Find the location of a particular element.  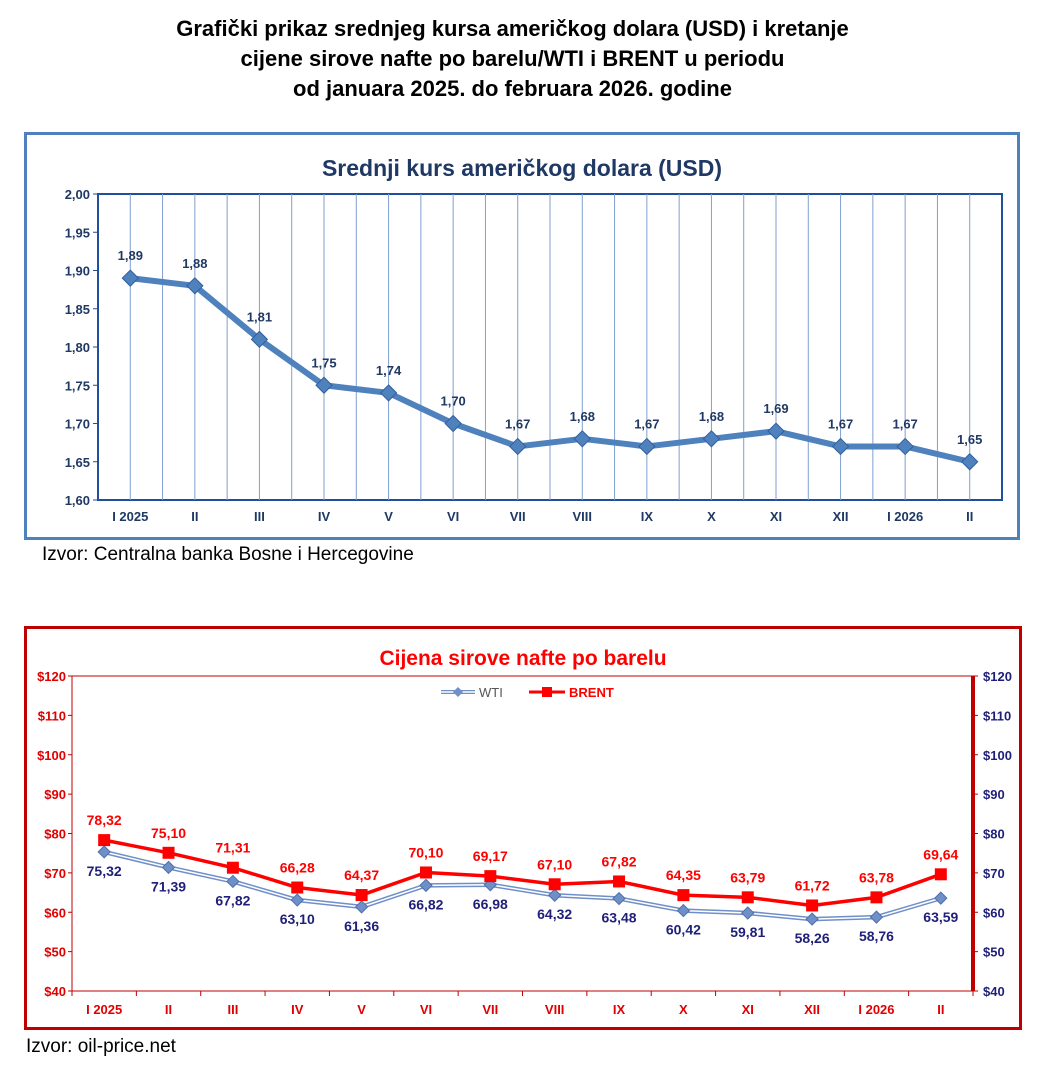

oil-y-tick-label-left: $80 is located at coordinates (55, 834).